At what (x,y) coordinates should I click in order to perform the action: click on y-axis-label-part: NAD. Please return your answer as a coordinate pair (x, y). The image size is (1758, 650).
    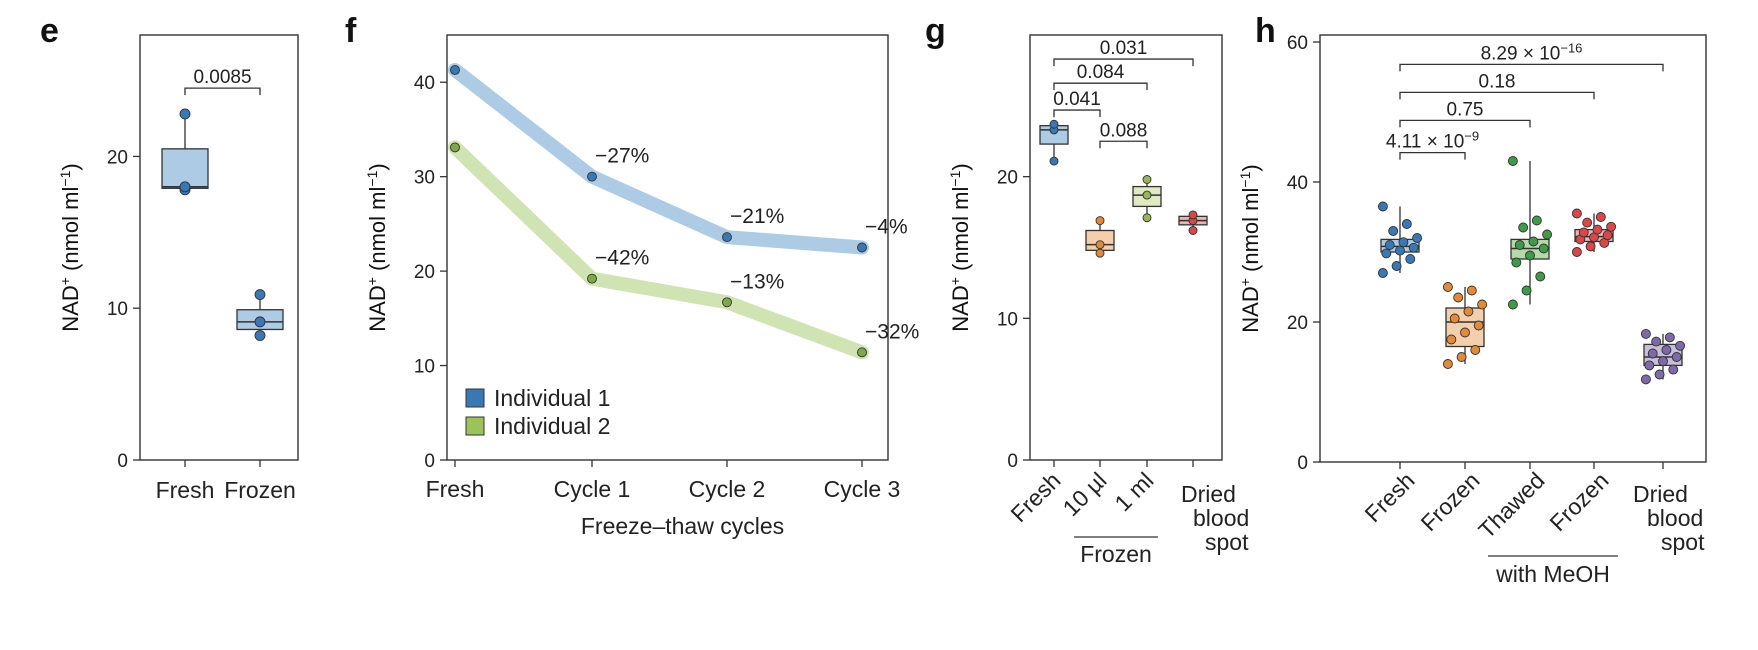
    Looking at the image, I should click on (70, 308).